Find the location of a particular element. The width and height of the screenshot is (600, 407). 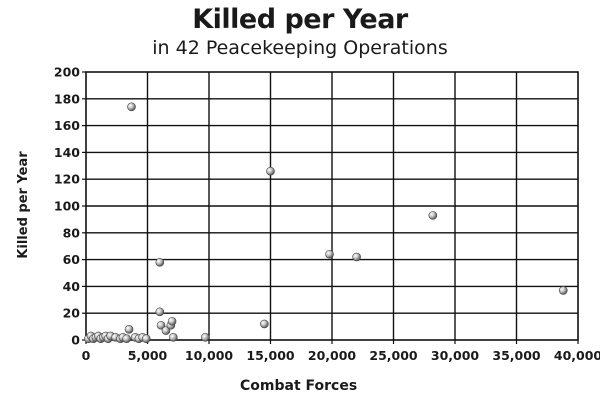

x-tick-label: 25,000 is located at coordinates (393, 355).